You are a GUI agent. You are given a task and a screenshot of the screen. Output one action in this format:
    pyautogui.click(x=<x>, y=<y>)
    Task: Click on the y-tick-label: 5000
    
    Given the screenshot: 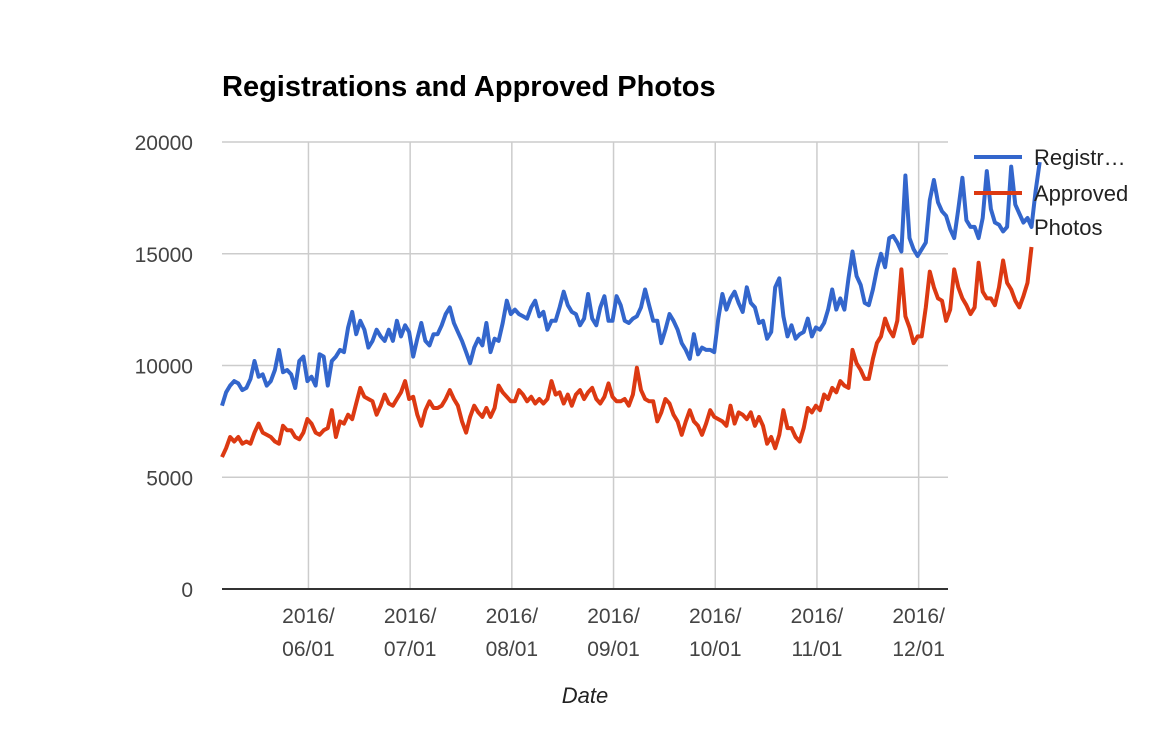 What is the action you would take?
    pyautogui.click(x=169, y=478)
    